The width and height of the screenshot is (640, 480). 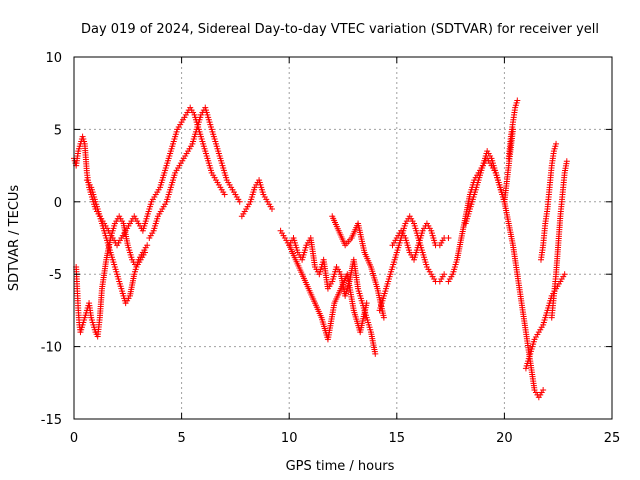 What do you see at coordinates (14, 238) in the screenshot?
I see `y-axis-title: SDTVAR / TECUs` at bounding box center [14, 238].